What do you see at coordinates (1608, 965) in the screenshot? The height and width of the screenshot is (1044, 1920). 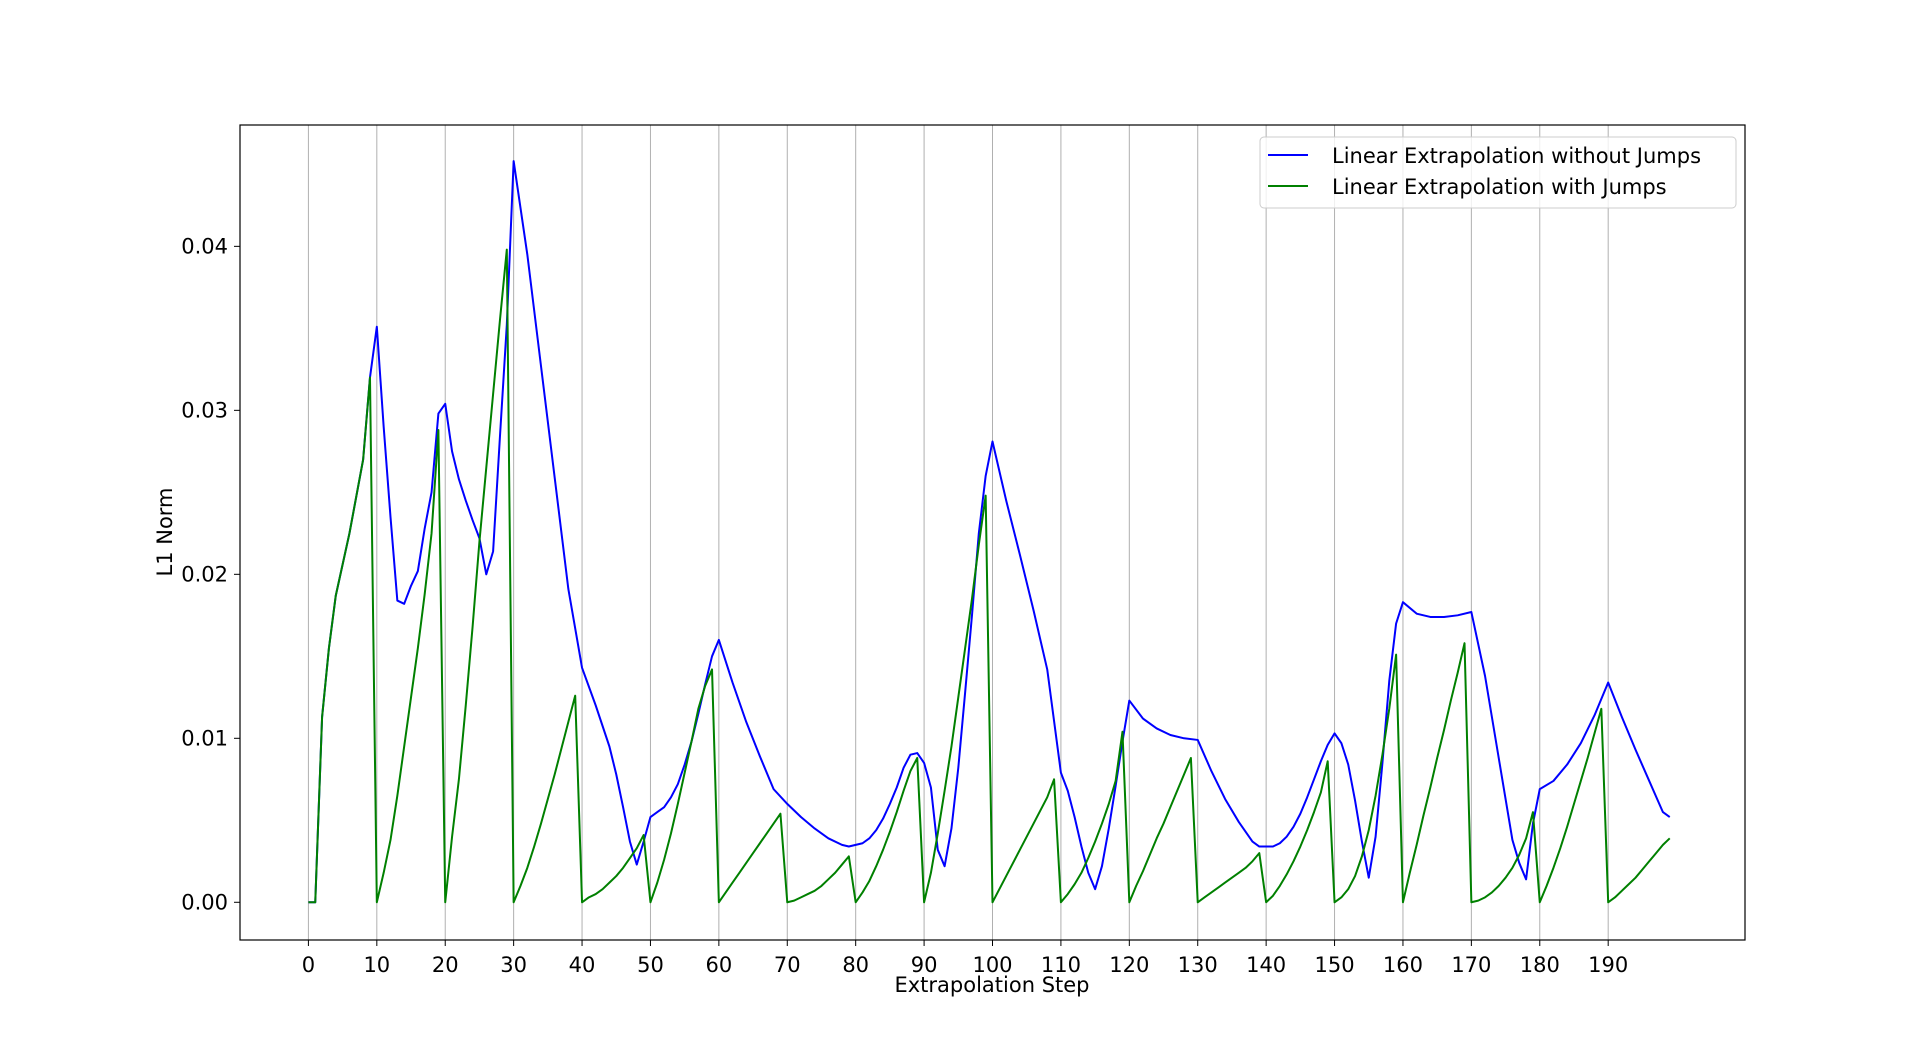 I see `x-tick-label: 190` at bounding box center [1608, 965].